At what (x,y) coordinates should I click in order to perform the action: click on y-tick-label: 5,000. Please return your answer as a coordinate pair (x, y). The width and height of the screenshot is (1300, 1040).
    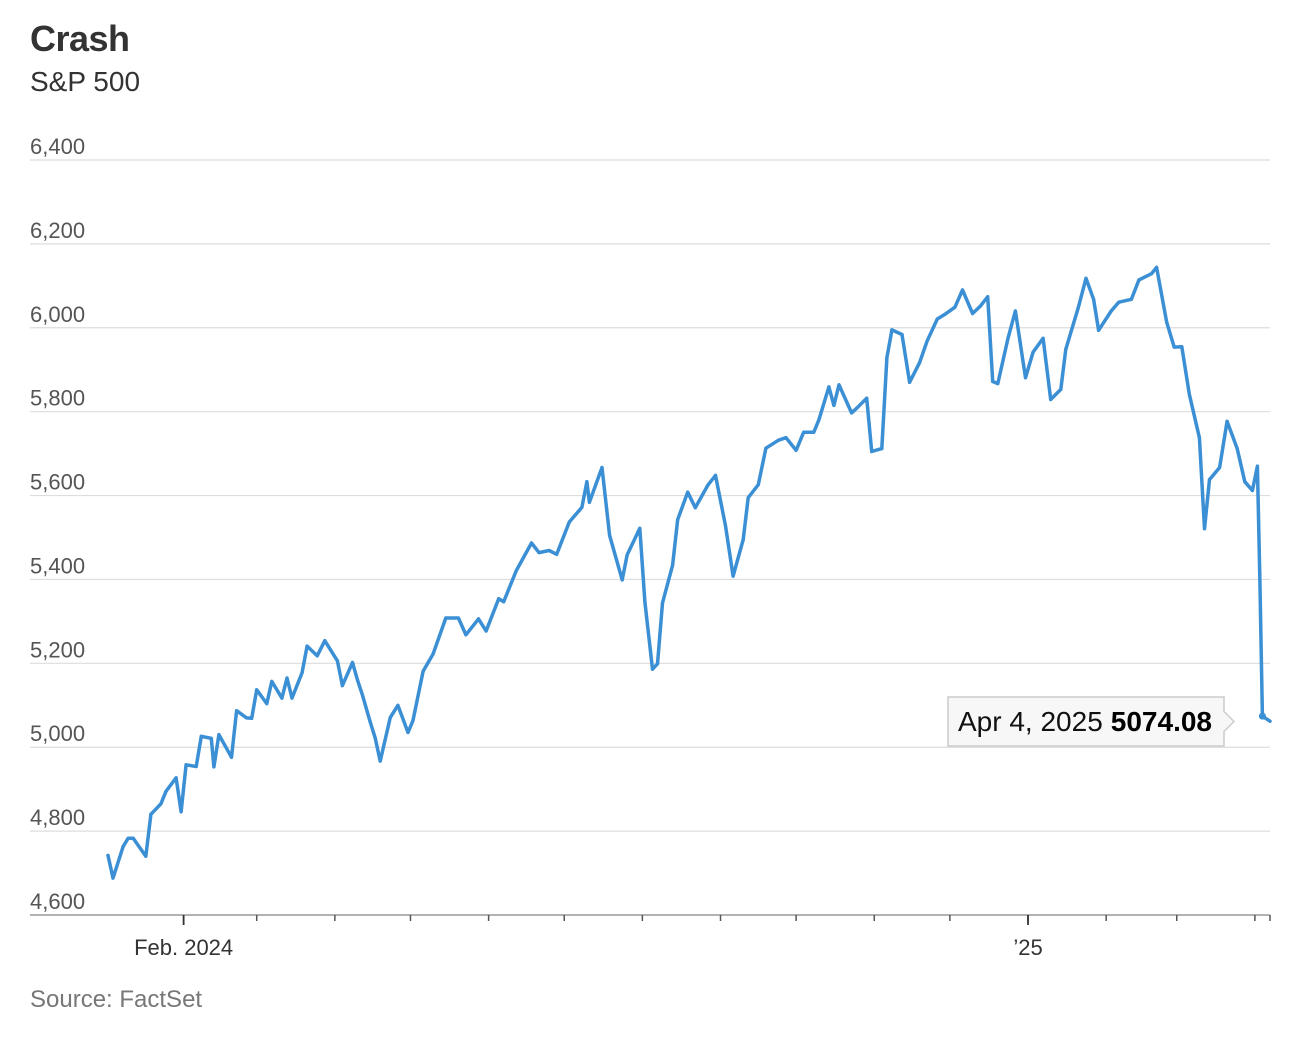
    Looking at the image, I should click on (57, 733).